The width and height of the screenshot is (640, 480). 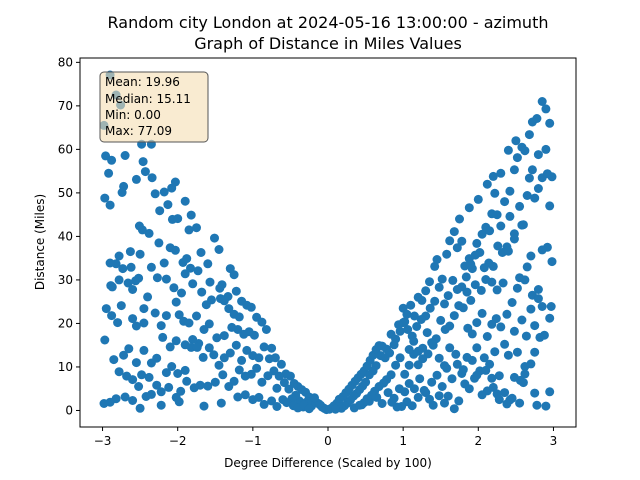 I want to click on y-tick-label: 0, so click(x=69, y=410).